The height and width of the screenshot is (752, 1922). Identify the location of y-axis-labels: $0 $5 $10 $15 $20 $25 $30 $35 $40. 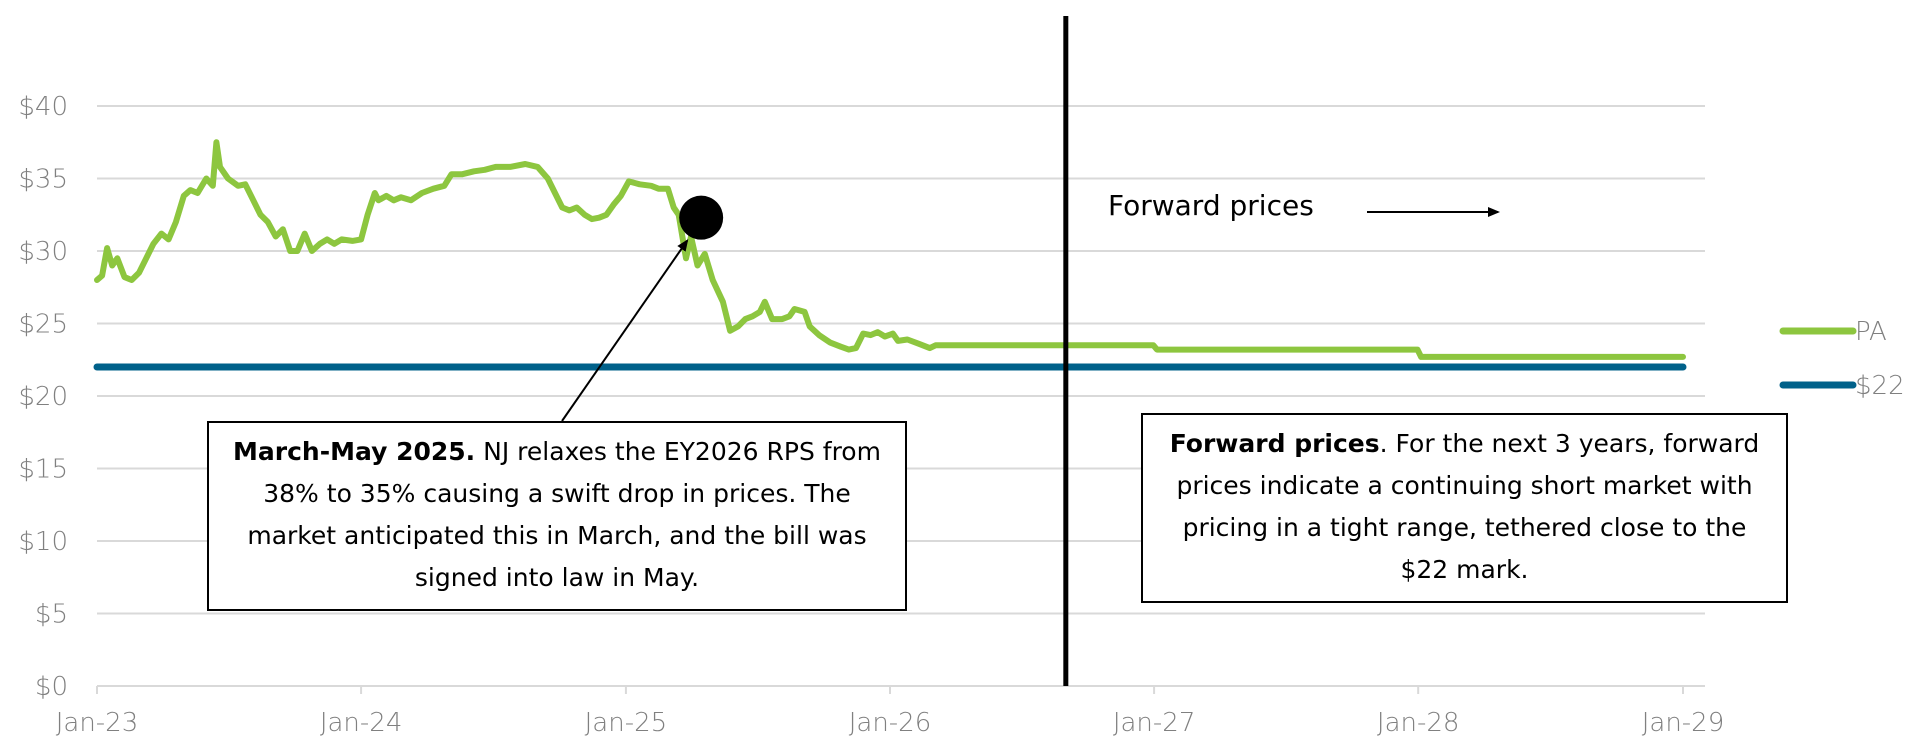
(43, 397).